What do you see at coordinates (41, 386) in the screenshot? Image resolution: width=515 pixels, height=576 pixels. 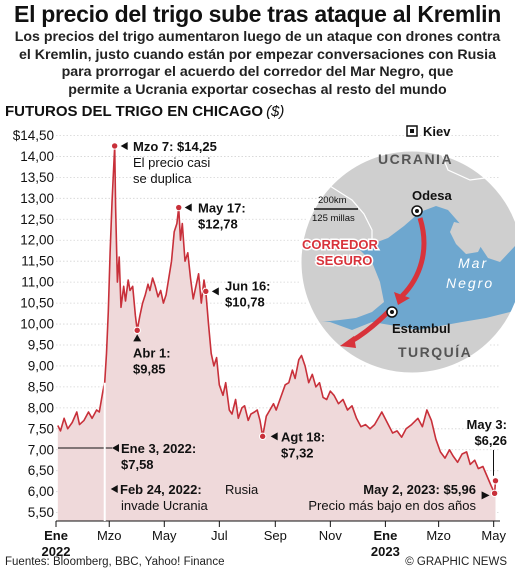 I see `y-tick-label: 8,50` at bounding box center [41, 386].